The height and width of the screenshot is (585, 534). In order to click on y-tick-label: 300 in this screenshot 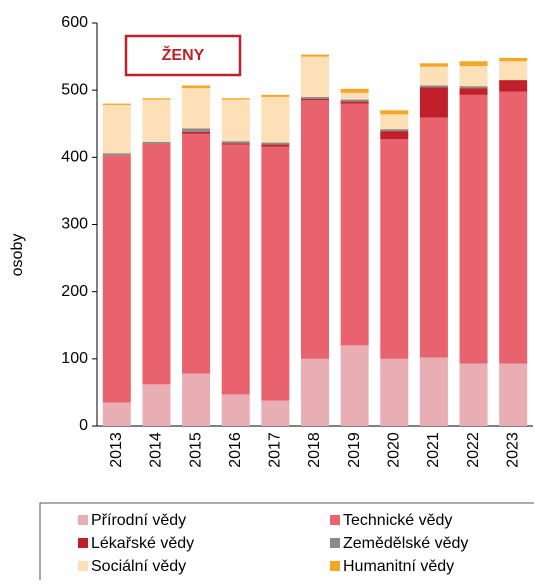, I will do `click(74, 224)`.